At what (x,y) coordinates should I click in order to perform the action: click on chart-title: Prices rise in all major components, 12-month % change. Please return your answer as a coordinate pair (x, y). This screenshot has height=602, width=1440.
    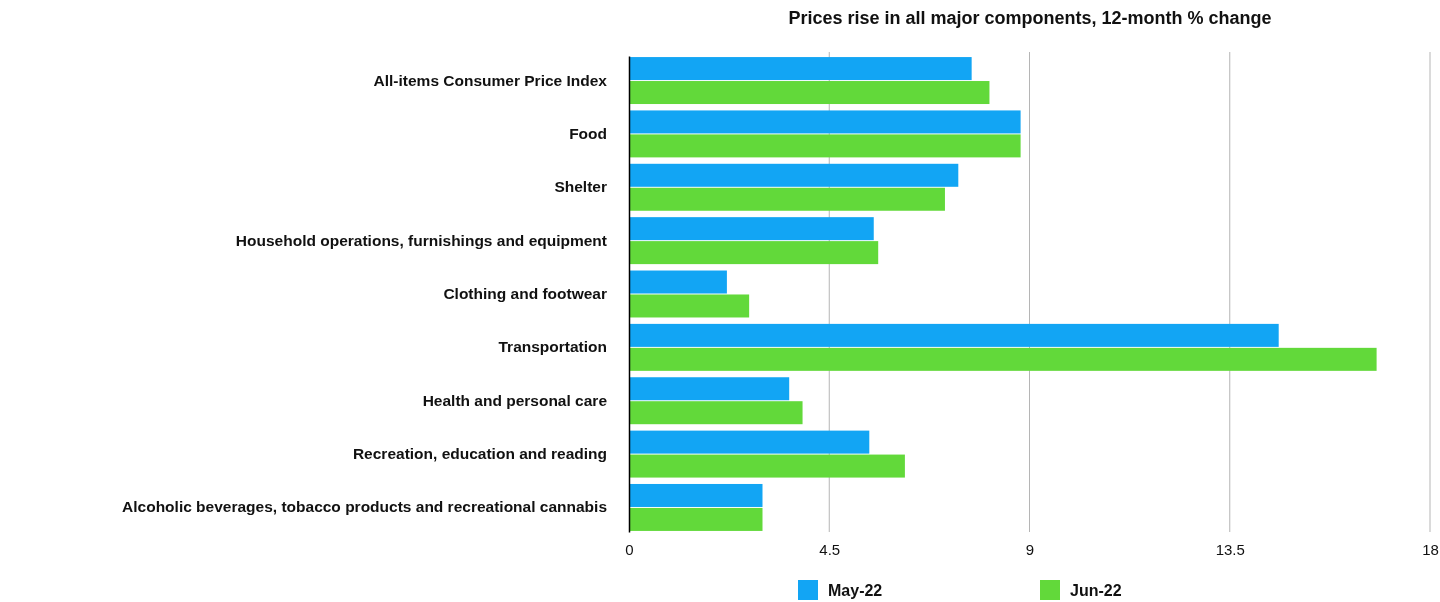
    Looking at the image, I should click on (1030, 18).